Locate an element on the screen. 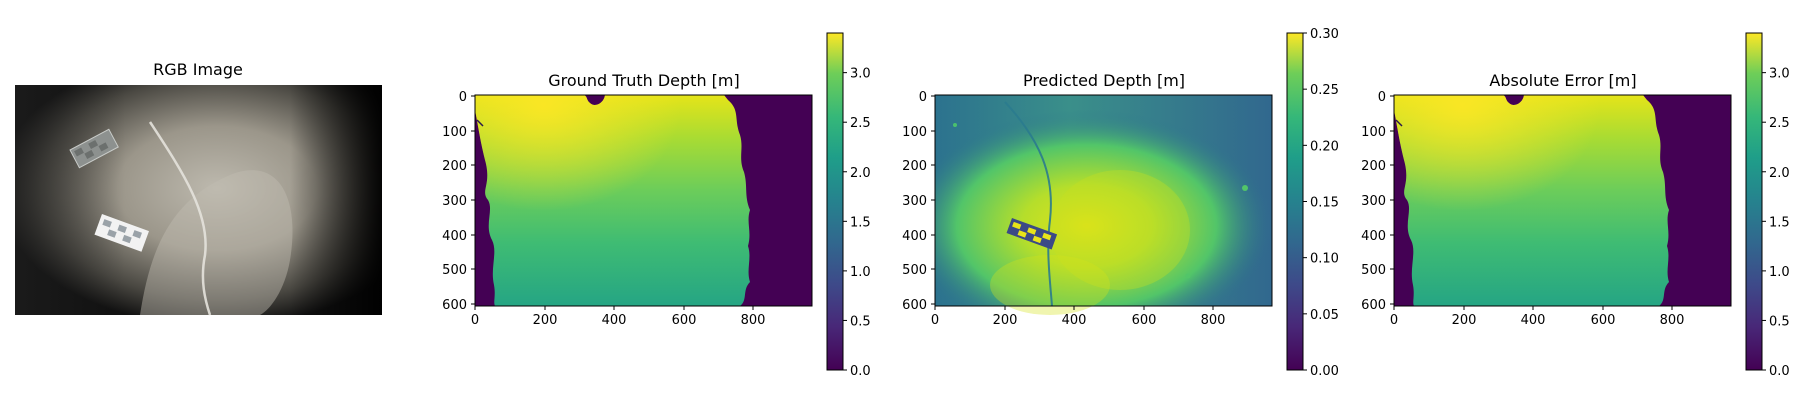 The width and height of the screenshot is (1800, 400). pred-xtick-label: 600 is located at coordinates (1144, 320).